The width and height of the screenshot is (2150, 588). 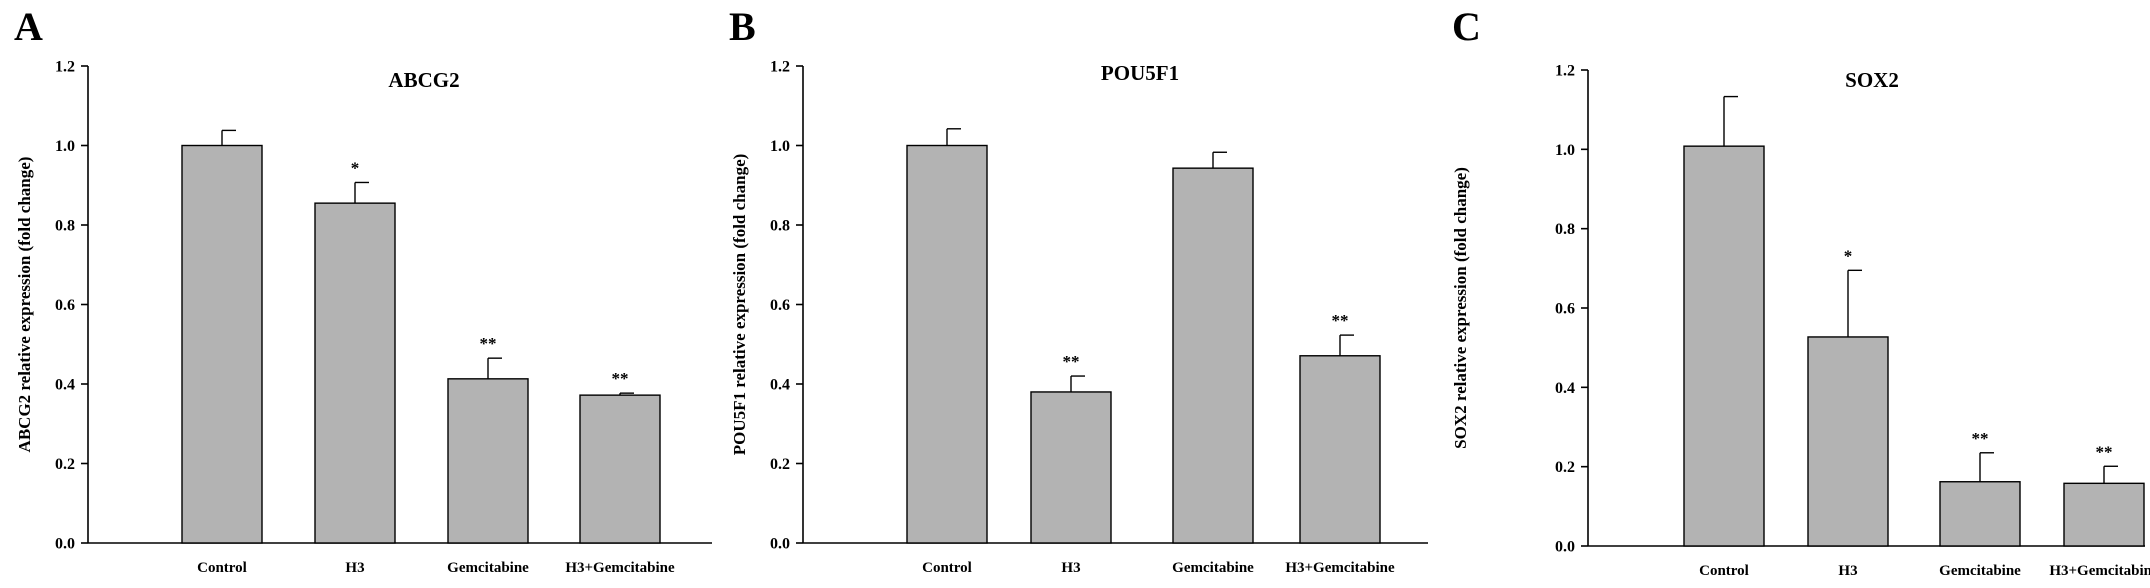 What do you see at coordinates (1872, 80) in the screenshot?
I see `chart-title: SOX2` at bounding box center [1872, 80].